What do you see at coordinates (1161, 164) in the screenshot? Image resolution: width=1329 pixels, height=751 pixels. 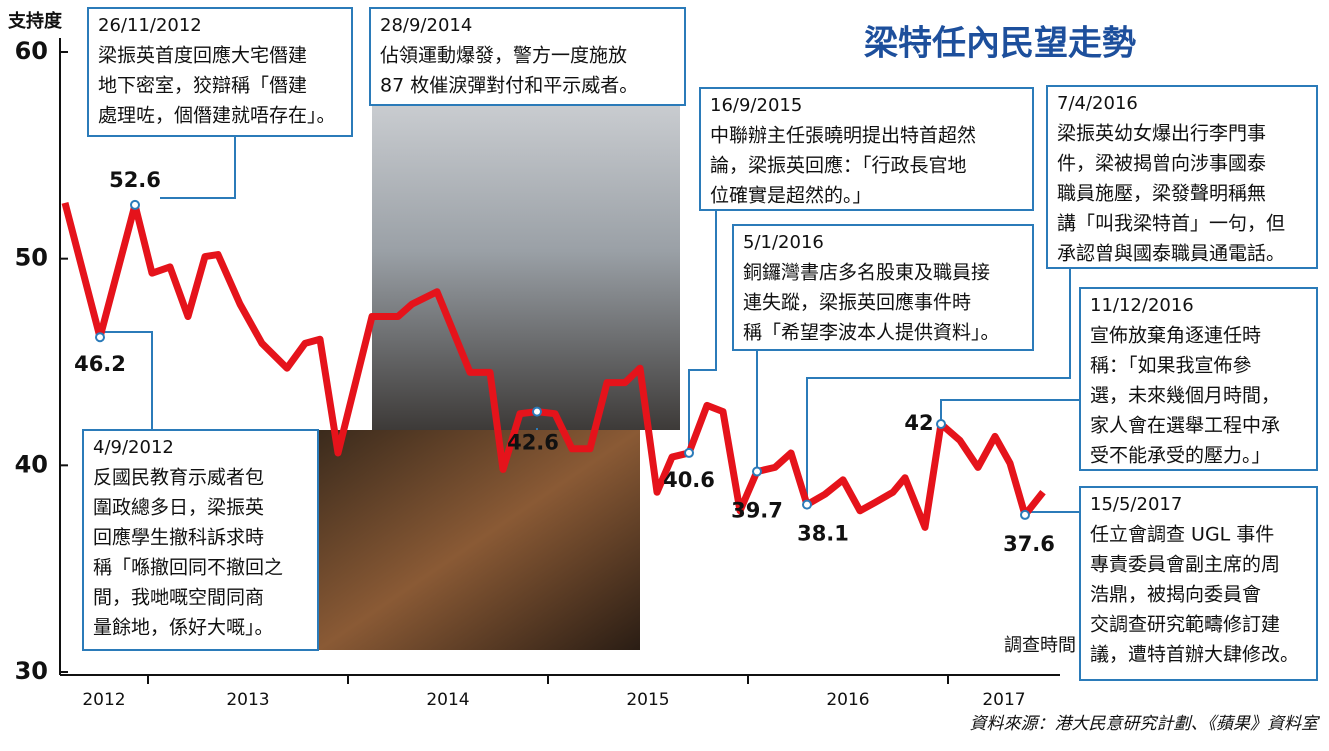 I see `annotation-text: 件，梁被揭曾向涉事國泰` at bounding box center [1161, 164].